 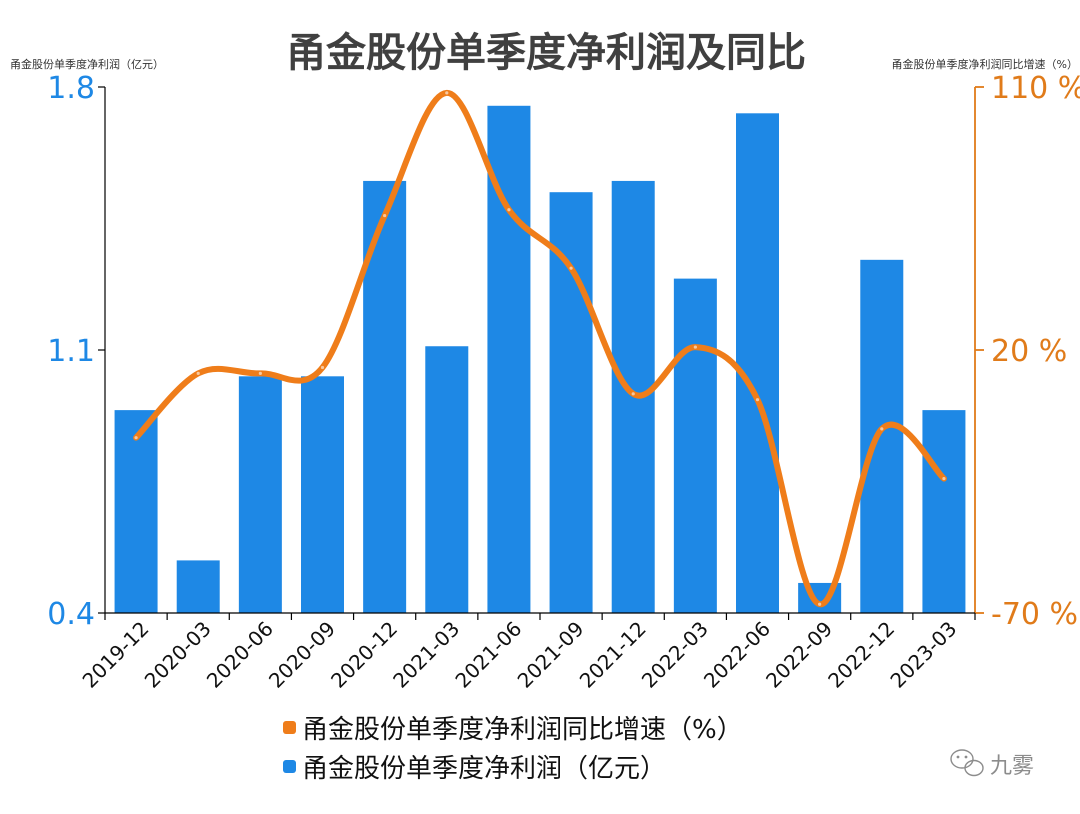 What do you see at coordinates (1034, 614) in the screenshot?
I see `right-tick-label: -70 %` at bounding box center [1034, 614].